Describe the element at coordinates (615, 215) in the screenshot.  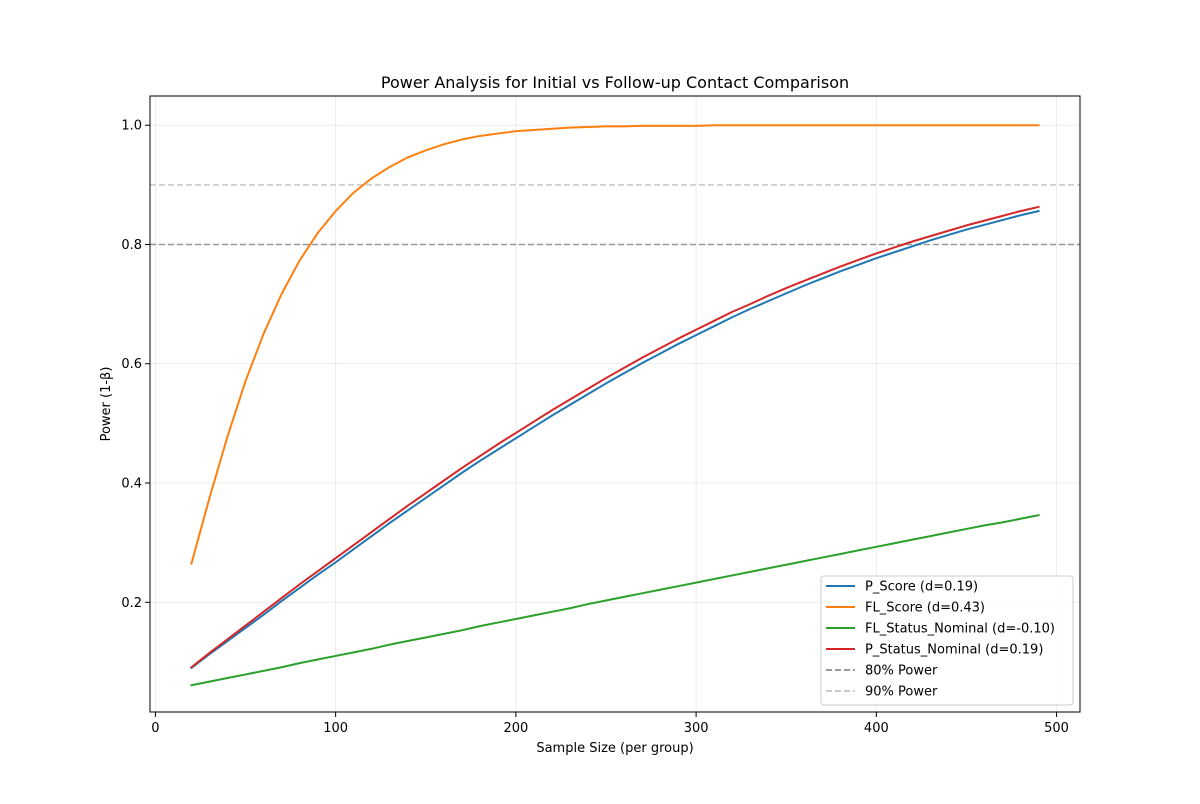
I see `reference-lines-layer` at that location.